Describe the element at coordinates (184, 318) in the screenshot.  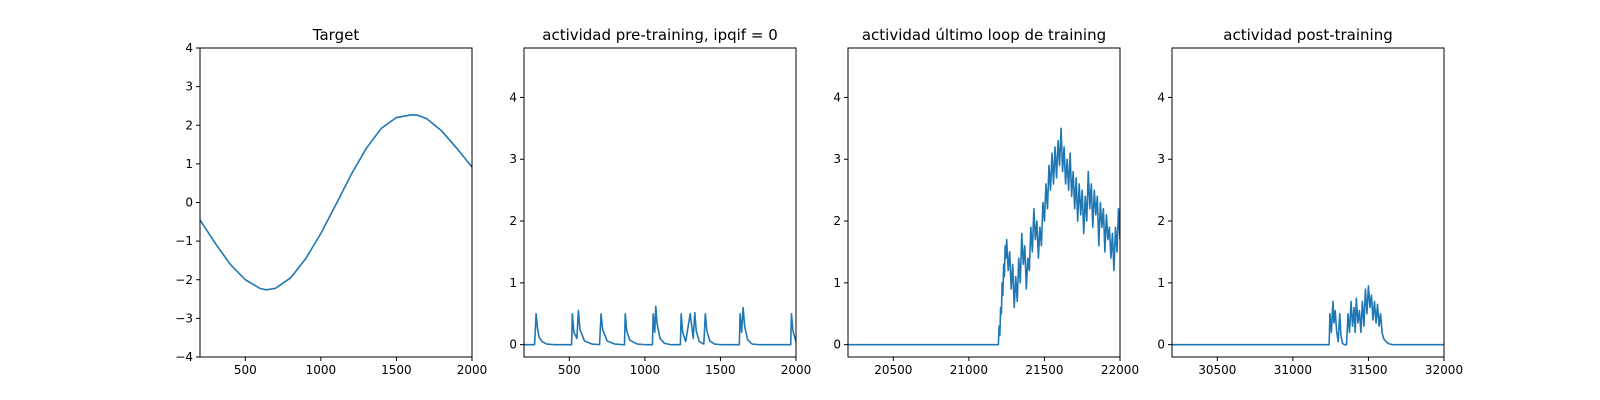
I see `y-tick-label: −3` at that location.